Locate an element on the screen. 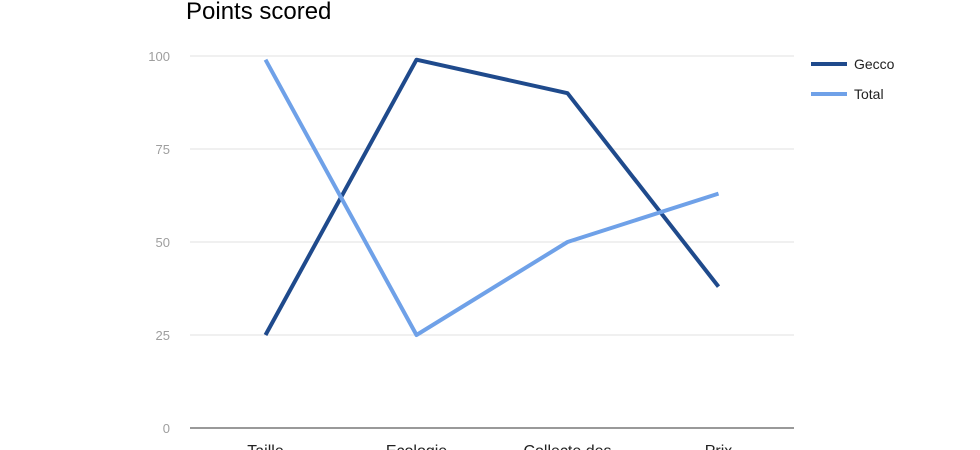  x-tick-label: Ecologie is located at coordinates (416, 446).